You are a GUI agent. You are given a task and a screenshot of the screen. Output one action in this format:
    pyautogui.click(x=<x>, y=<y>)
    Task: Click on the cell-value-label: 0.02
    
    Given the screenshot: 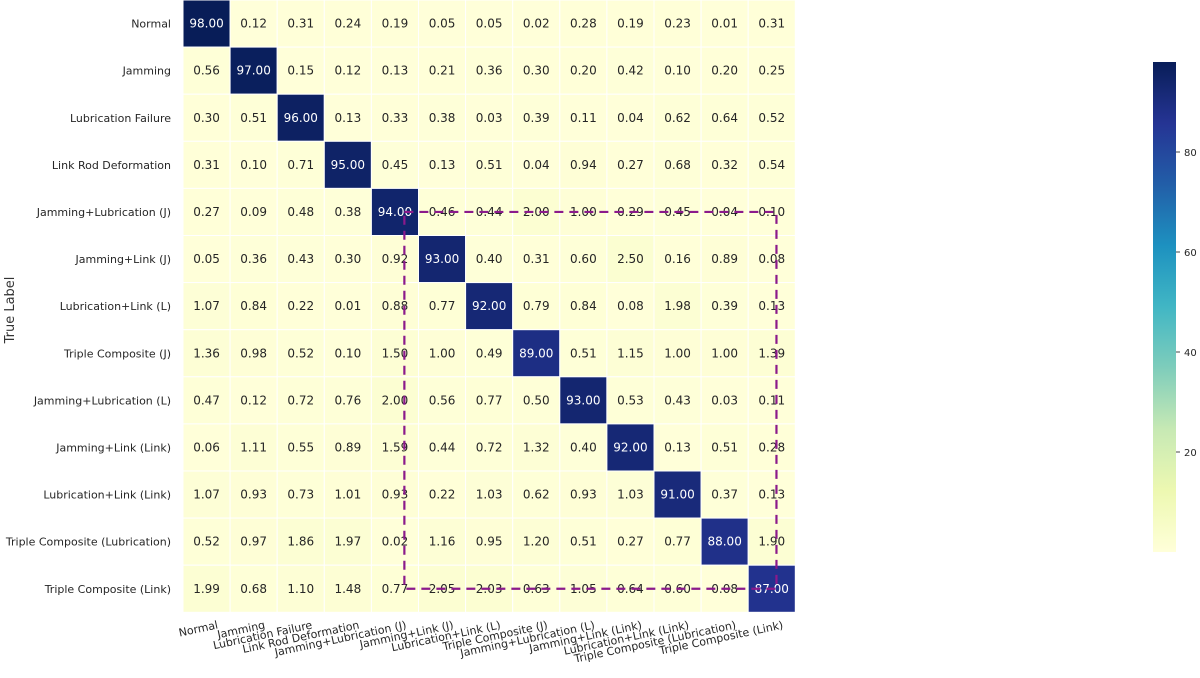 What is the action you would take?
    pyautogui.click(x=395, y=542)
    